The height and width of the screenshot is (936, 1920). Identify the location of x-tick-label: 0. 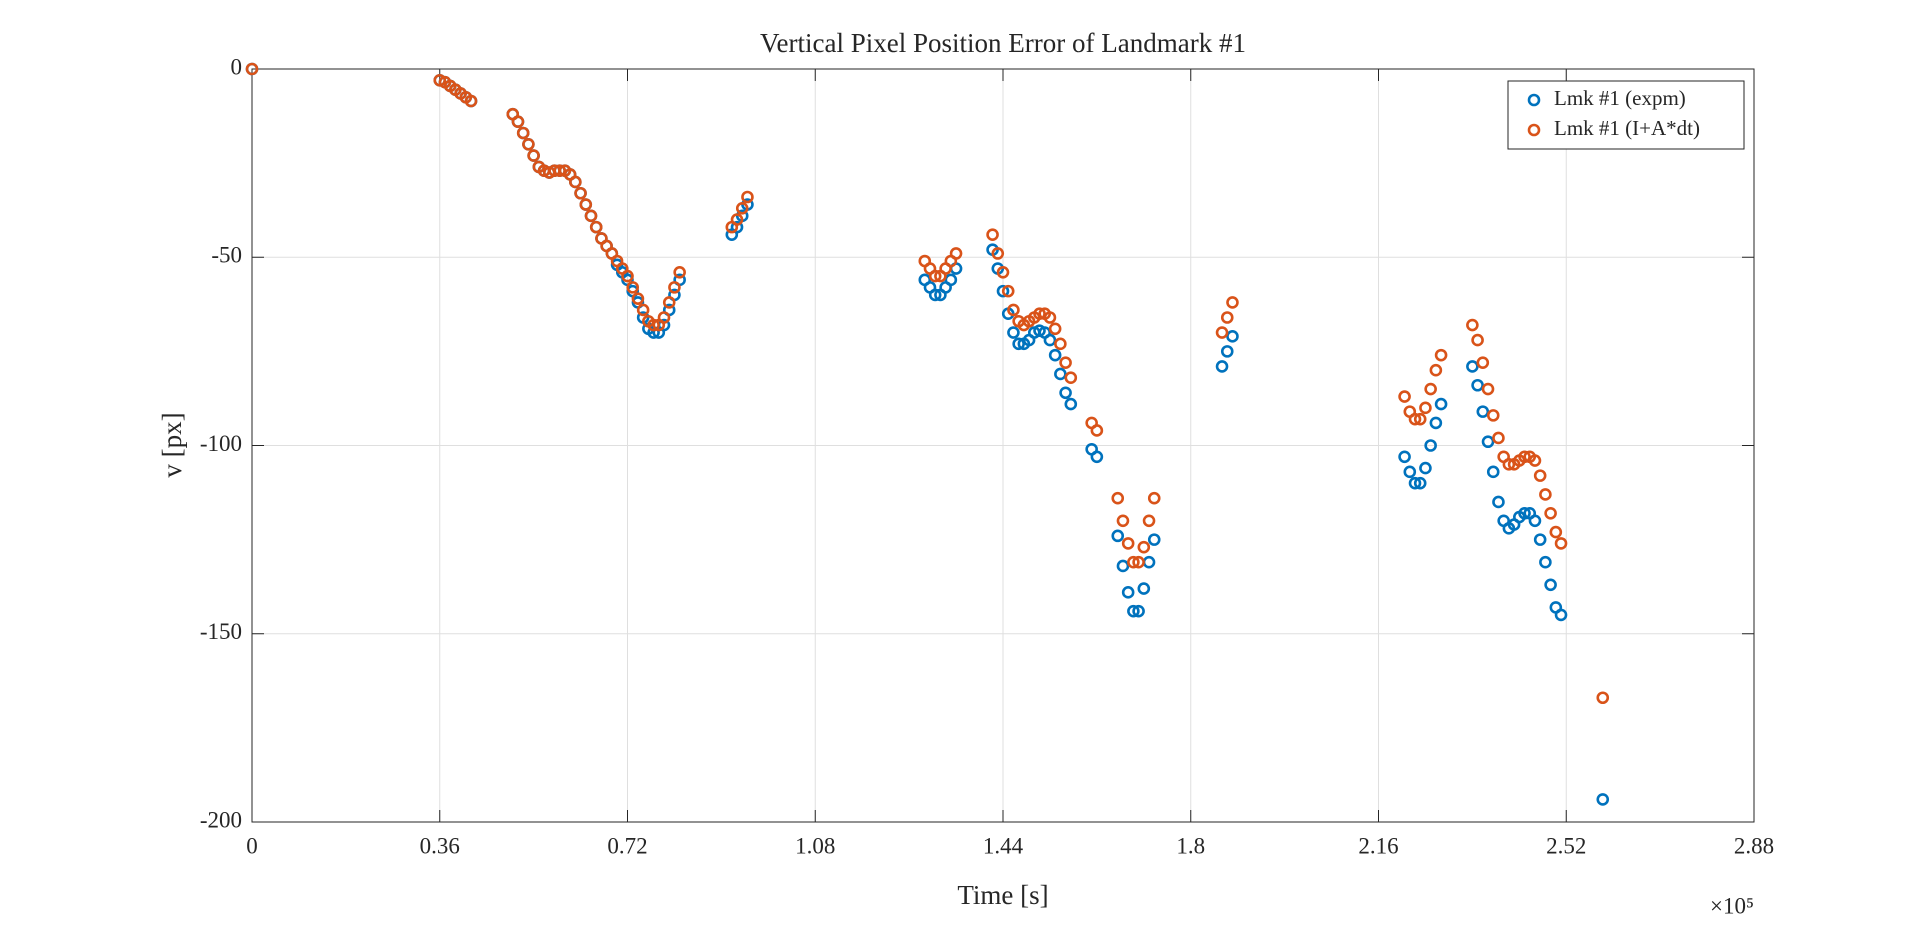
(252, 845).